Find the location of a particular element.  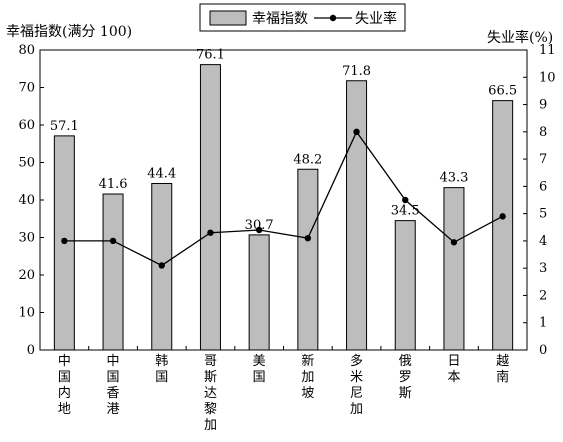

category-label: 多米尼加 is located at coordinates (356, 385).